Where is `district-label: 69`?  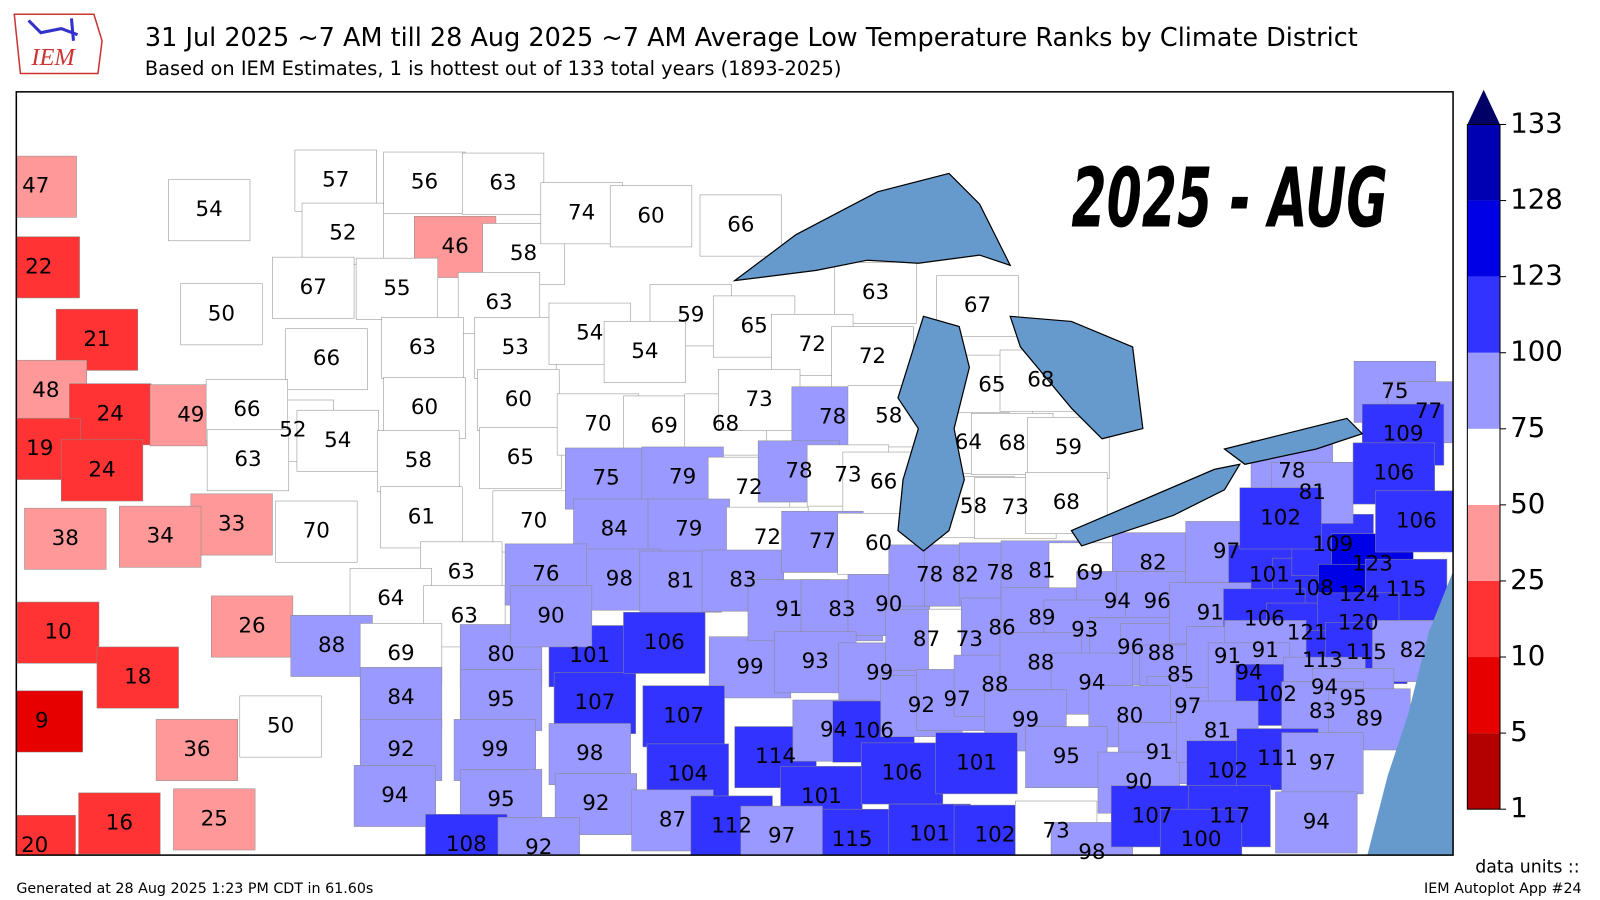
district-label: 69 is located at coordinates (664, 426).